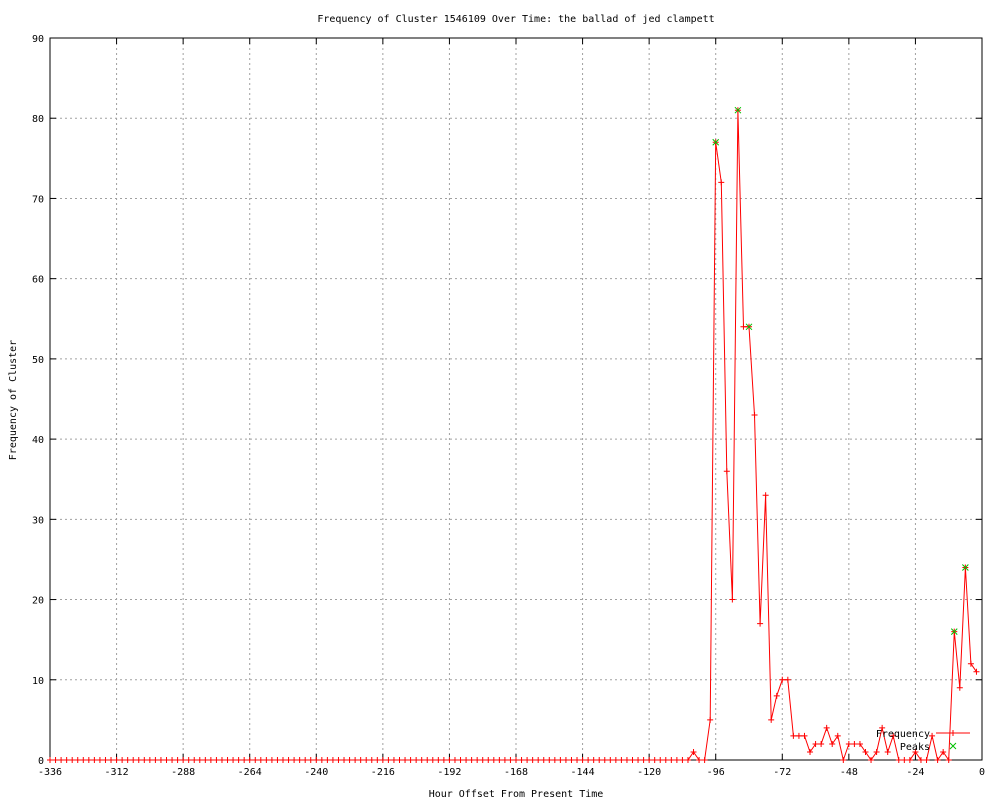 This screenshot has height=805, width=1000. I want to click on x-tick-label: -288, so click(183, 772).